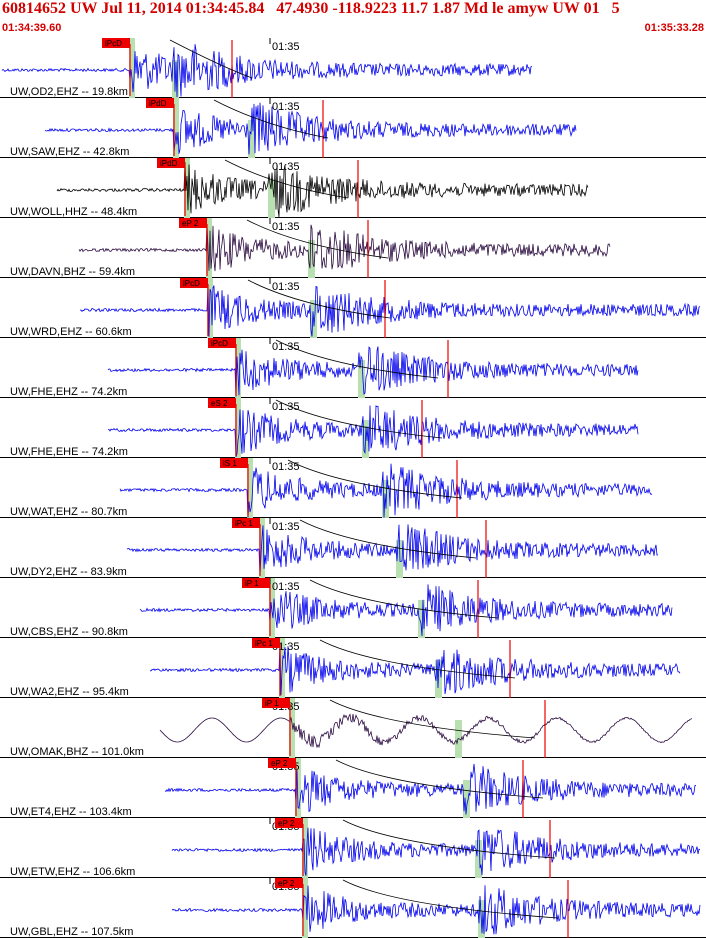  What do you see at coordinates (72, 272) in the screenshot?
I see `station-label: UW,DAVN,BHZ -- 59.4km` at bounding box center [72, 272].